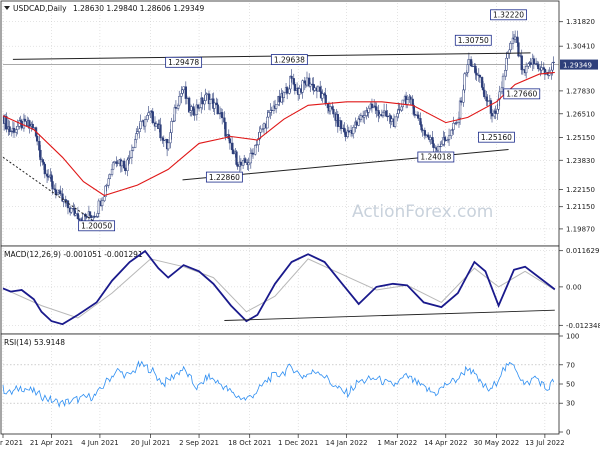  I want to click on x-tick-label: 14 Apr 2022, so click(445, 443).